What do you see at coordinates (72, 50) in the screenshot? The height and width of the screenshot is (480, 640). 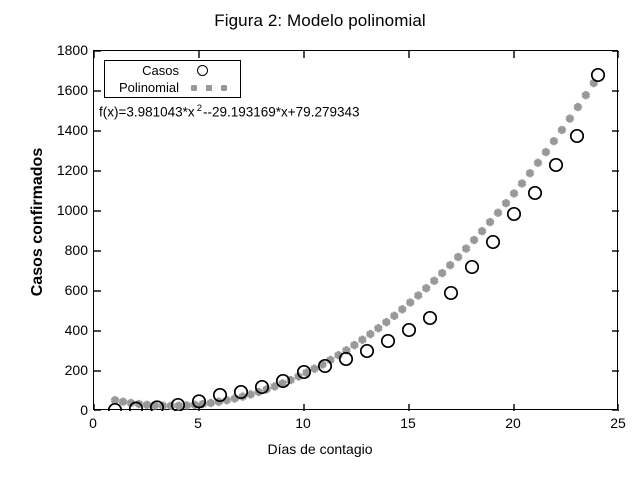 I see `y-axis-tick-label: 1800` at bounding box center [72, 50].